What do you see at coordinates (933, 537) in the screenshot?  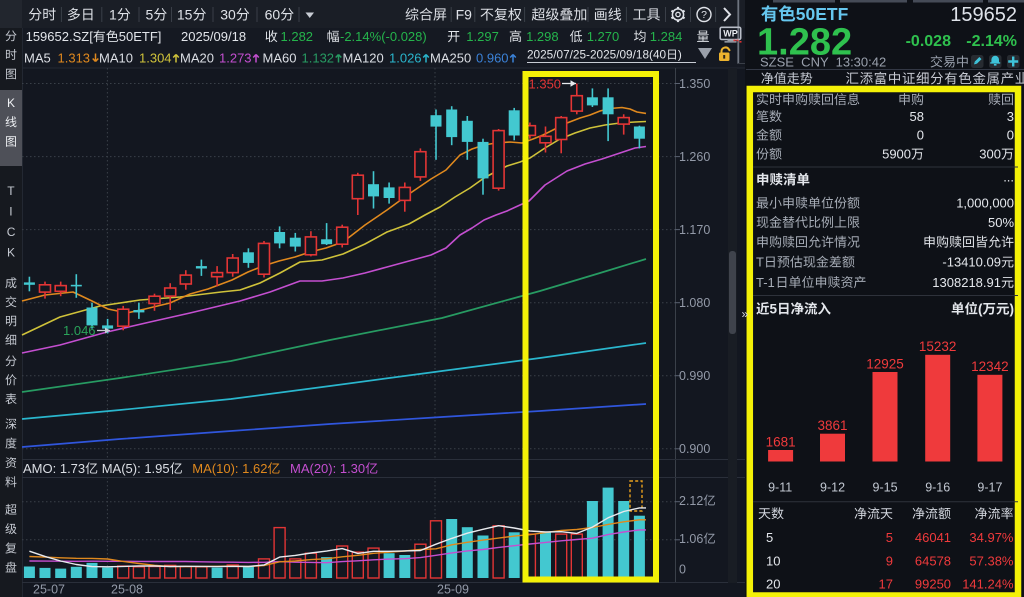 I see `svg-text: 46041` at bounding box center [933, 537].